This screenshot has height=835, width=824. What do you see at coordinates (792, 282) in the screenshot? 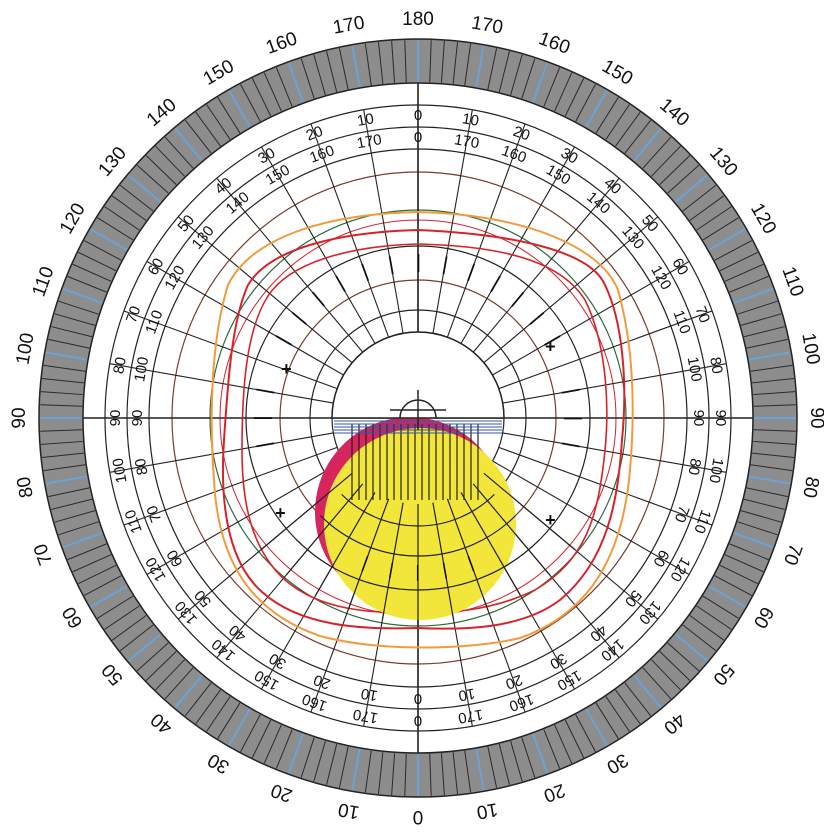
I see `scale-label: 110` at bounding box center [792, 282].